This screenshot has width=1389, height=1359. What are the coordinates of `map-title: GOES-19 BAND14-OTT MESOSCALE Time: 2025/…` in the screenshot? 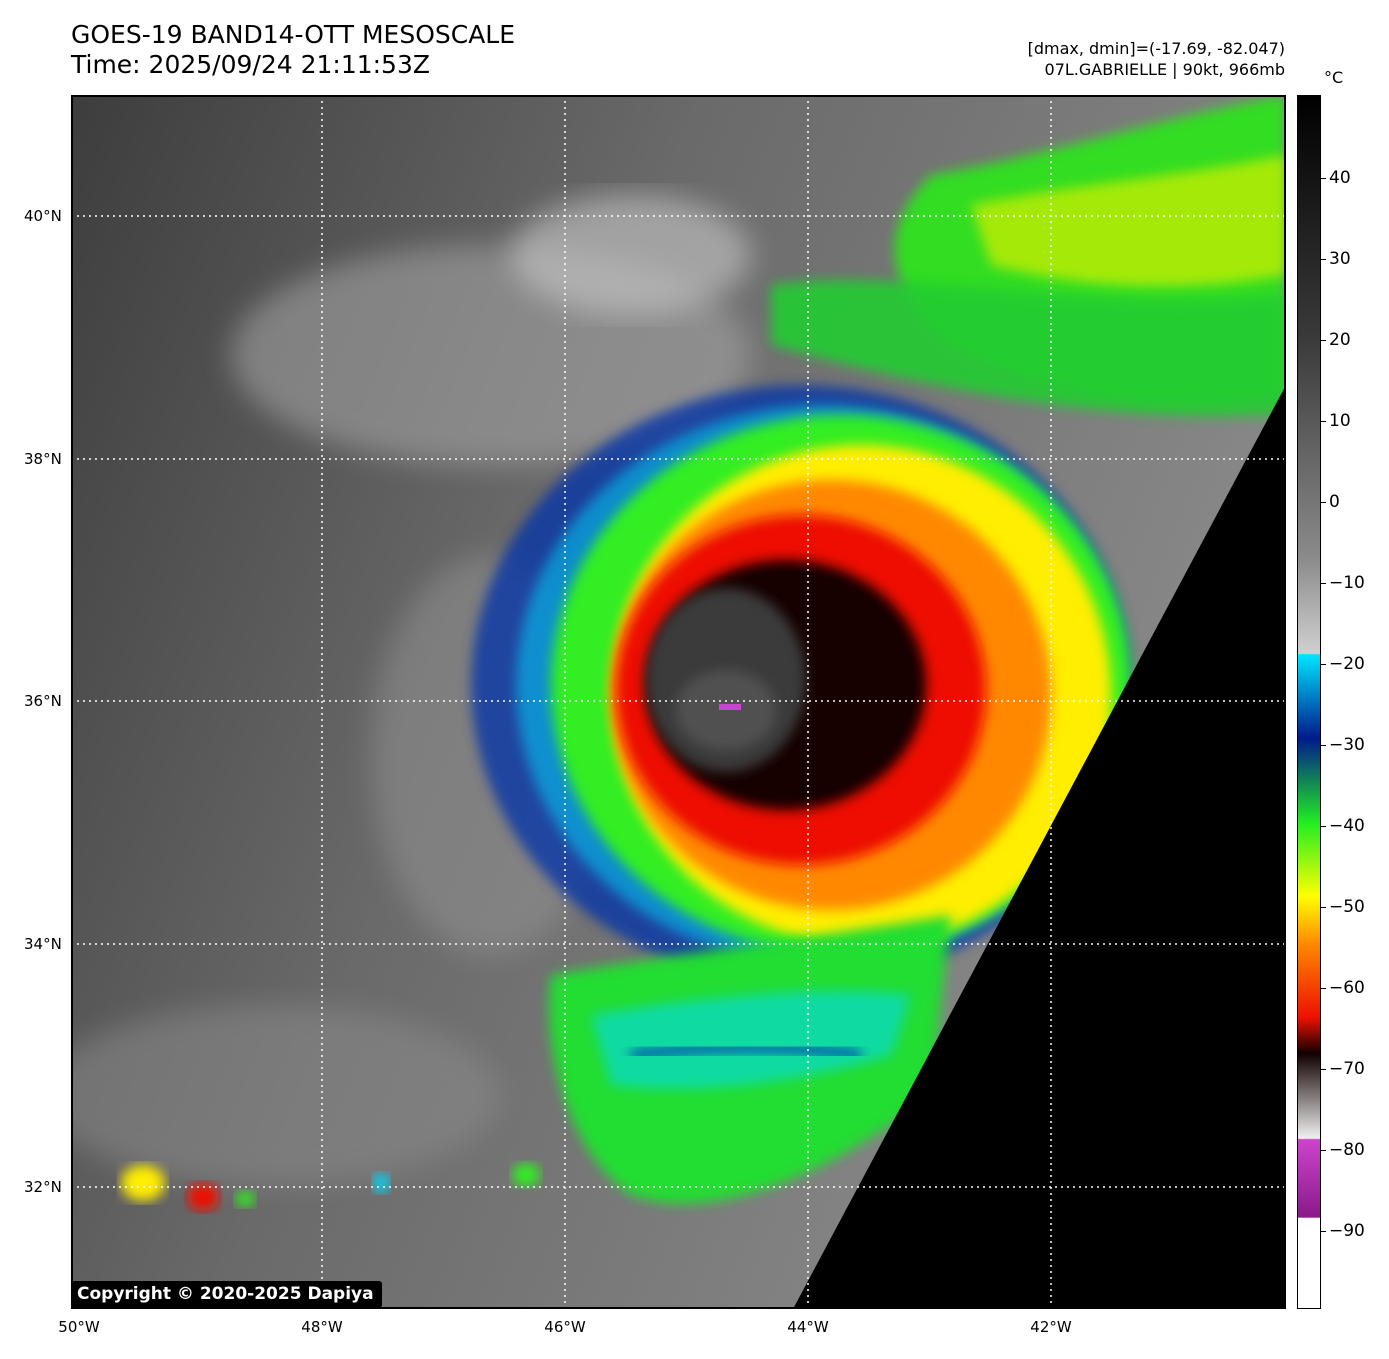 It's located at (293, 50).